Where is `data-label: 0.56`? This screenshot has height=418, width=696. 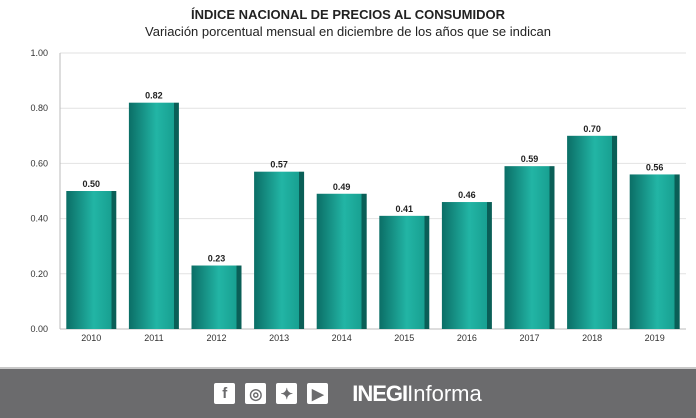 data-label: 0.56 is located at coordinates (655, 167).